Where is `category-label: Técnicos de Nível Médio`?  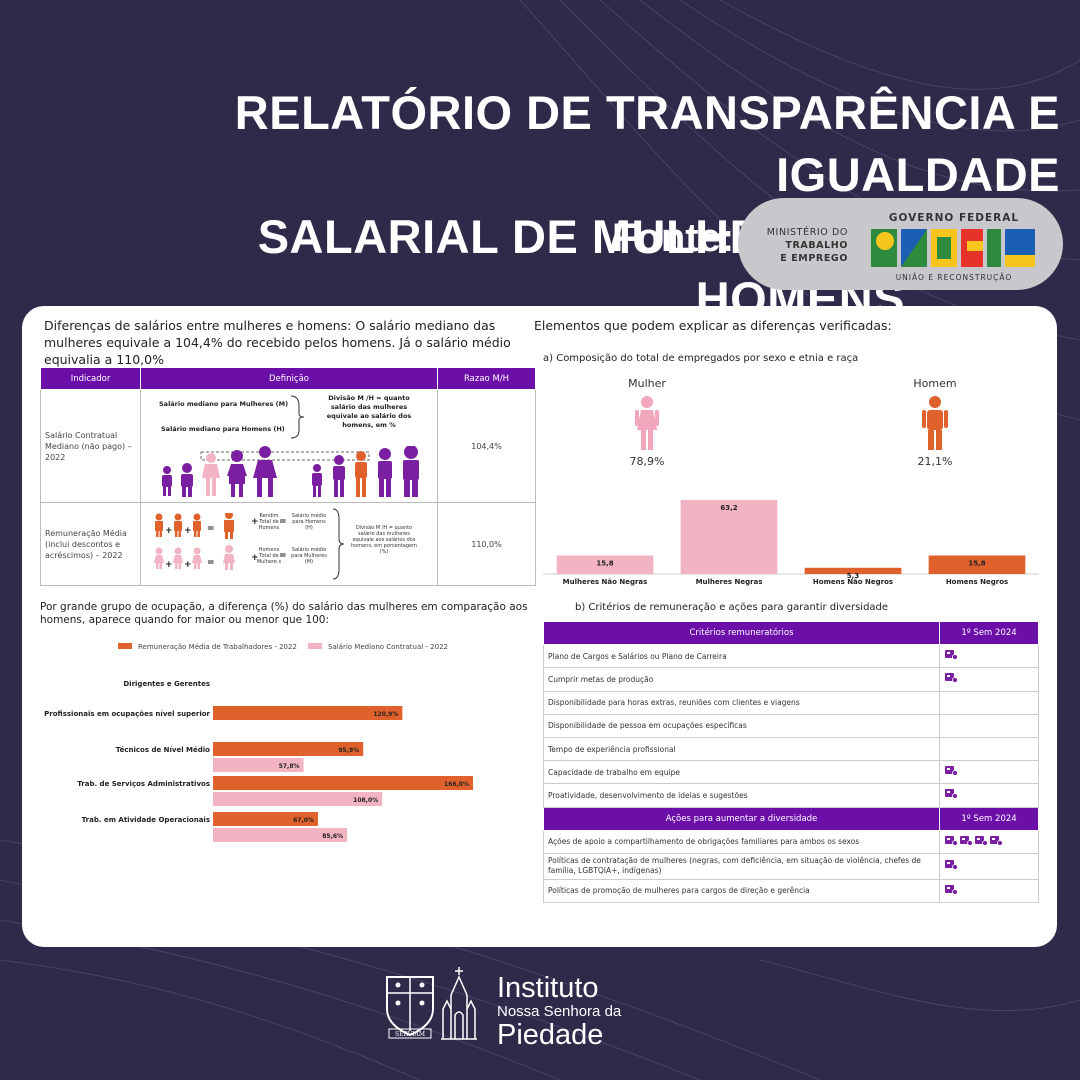
category-label: Técnicos de Nível Médio is located at coordinates (163, 750).